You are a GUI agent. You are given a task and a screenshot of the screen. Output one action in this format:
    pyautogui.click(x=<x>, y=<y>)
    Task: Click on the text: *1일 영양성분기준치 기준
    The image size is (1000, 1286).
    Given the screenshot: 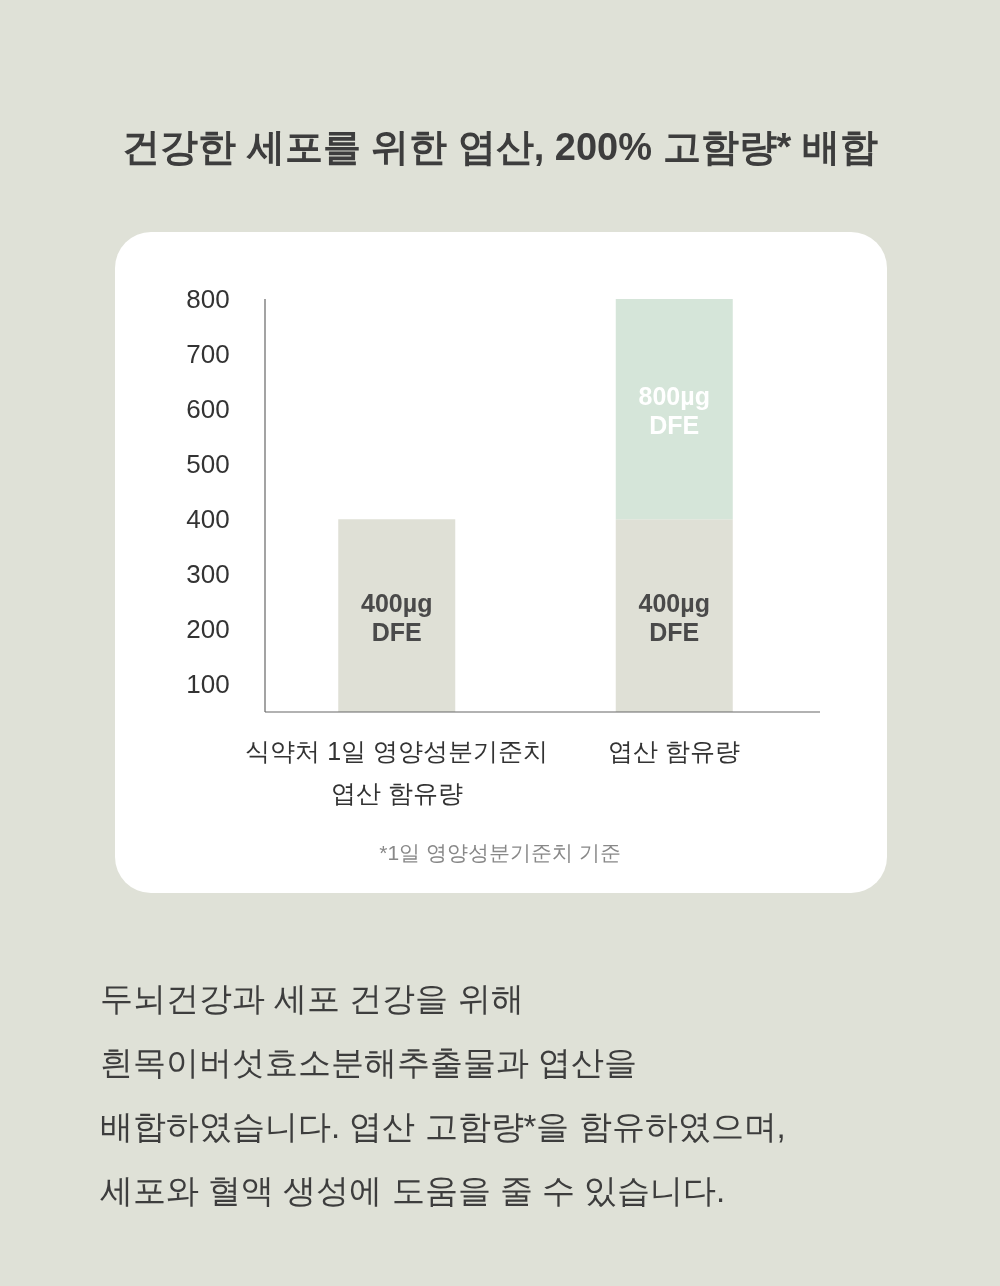 What is the action you would take?
    pyautogui.click(x=500, y=852)
    